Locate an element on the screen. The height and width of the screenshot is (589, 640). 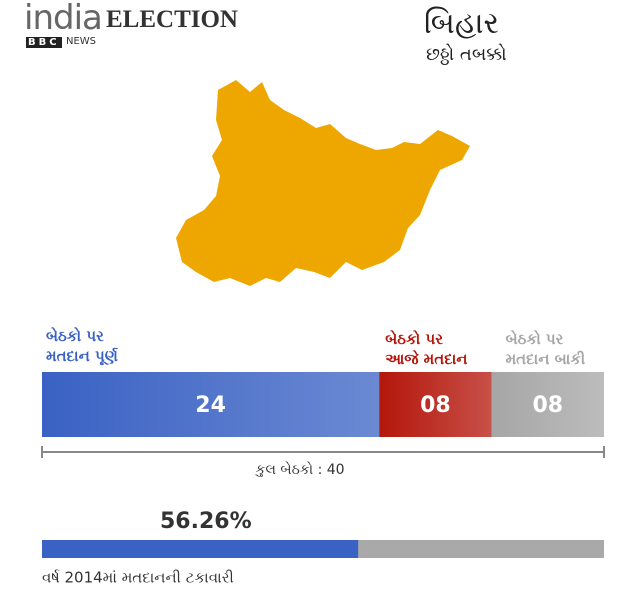
legend-label: બેઠકો પર મતદાન બાકી is located at coordinates (545, 349).